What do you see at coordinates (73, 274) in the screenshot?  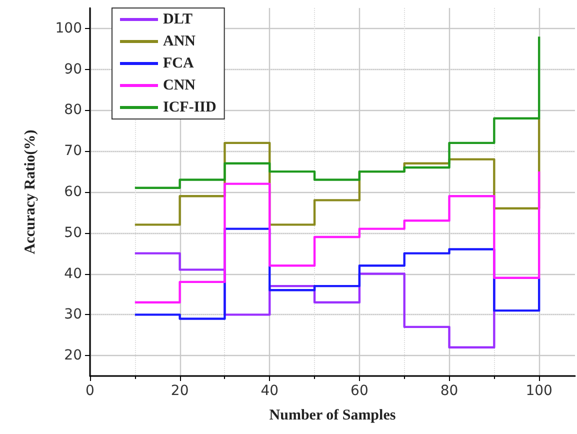 I see `y-tick-label: 40` at bounding box center [73, 274].